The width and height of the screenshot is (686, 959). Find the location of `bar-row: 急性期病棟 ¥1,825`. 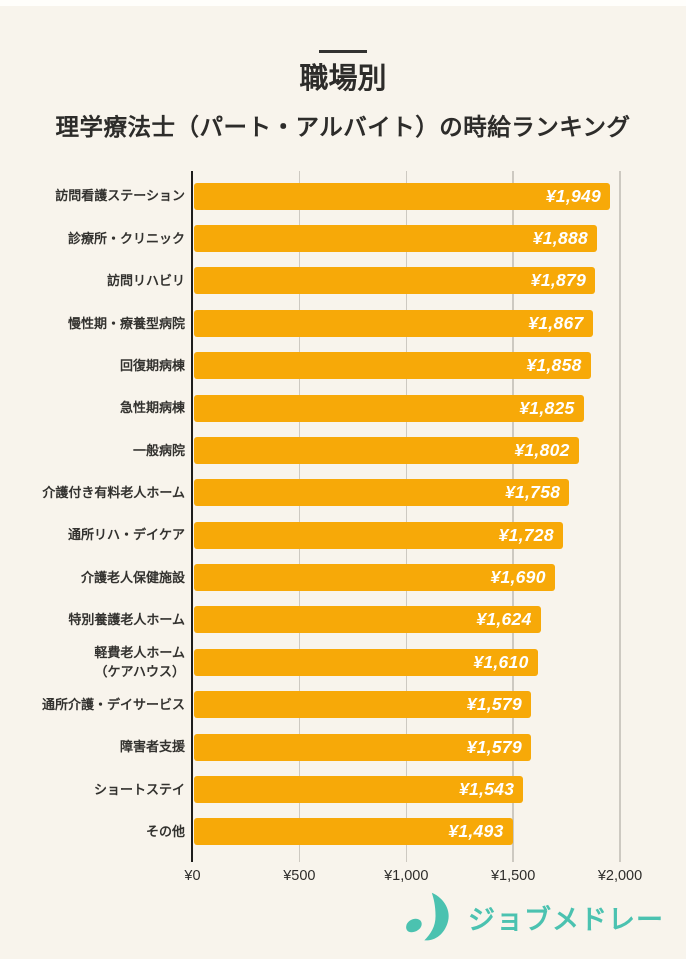

bar-row: 急性期病棟 ¥1,825 is located at coordinates (343, 408).